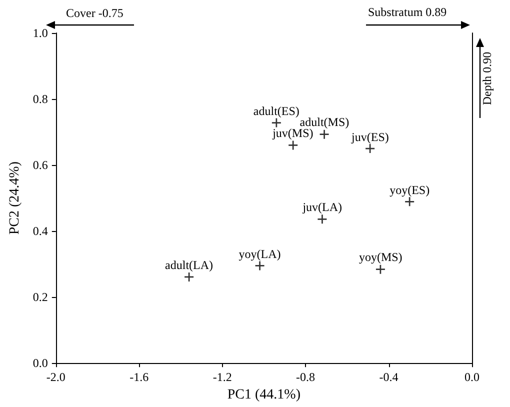  I want to click on y-tick-label: 0.0, so click(40, 363).